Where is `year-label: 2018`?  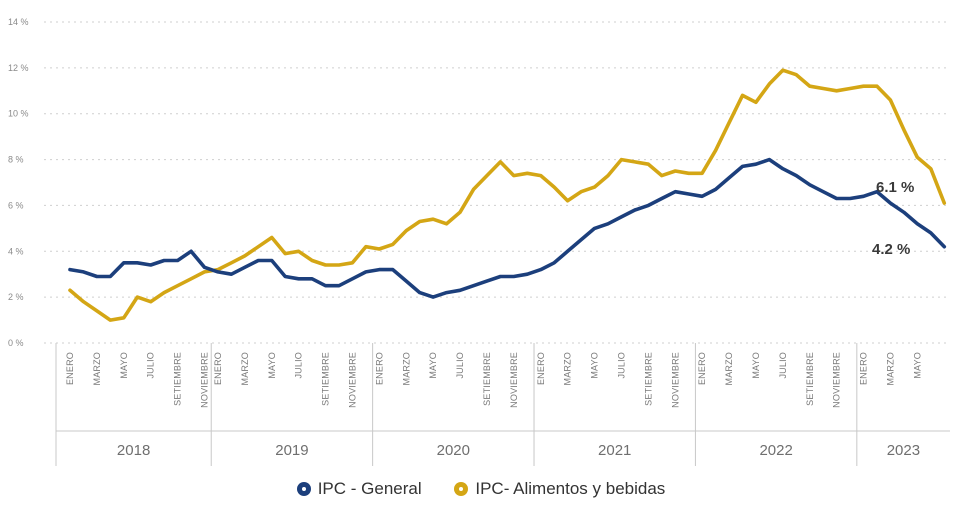 year-label: 2018 is located at coordinates (133, 450).